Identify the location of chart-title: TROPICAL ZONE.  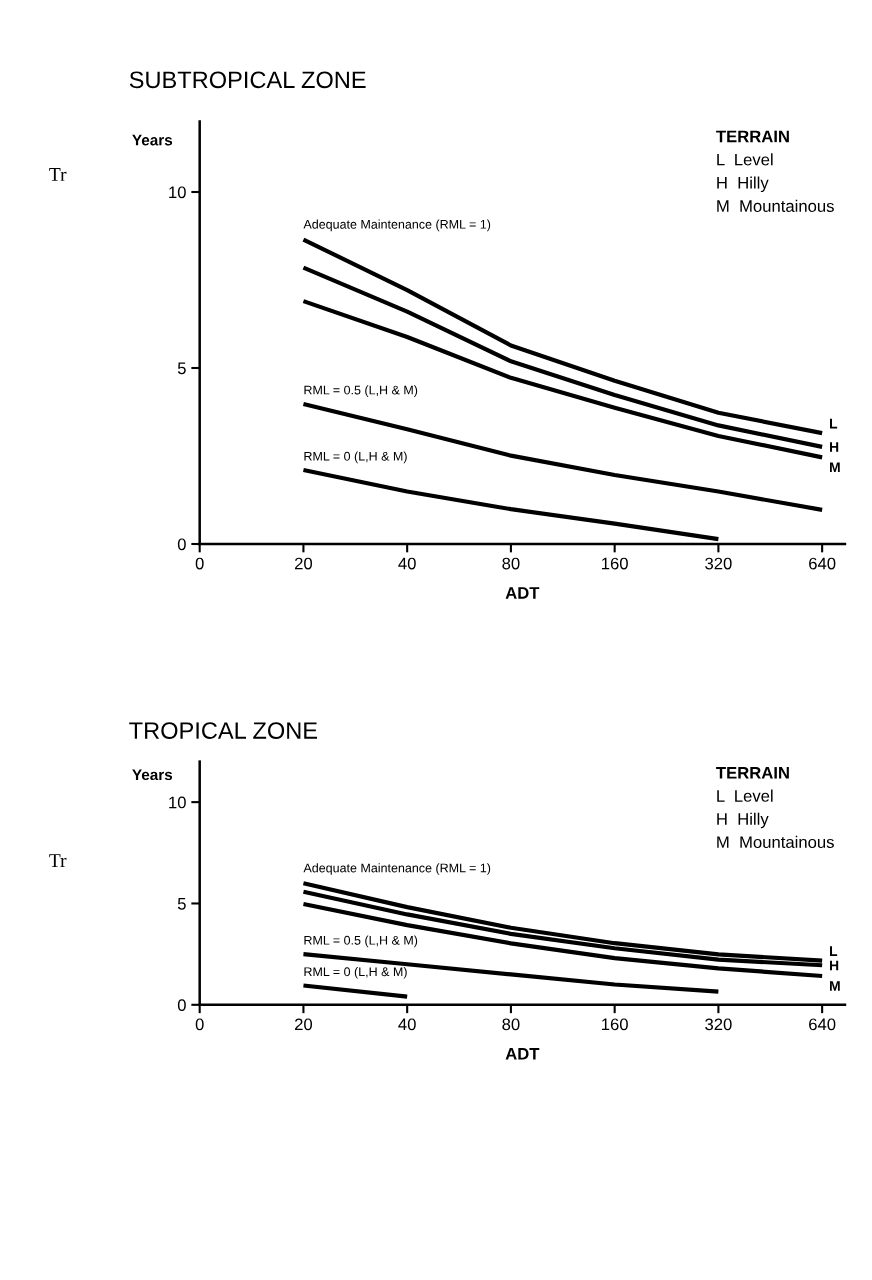
(223, 730).